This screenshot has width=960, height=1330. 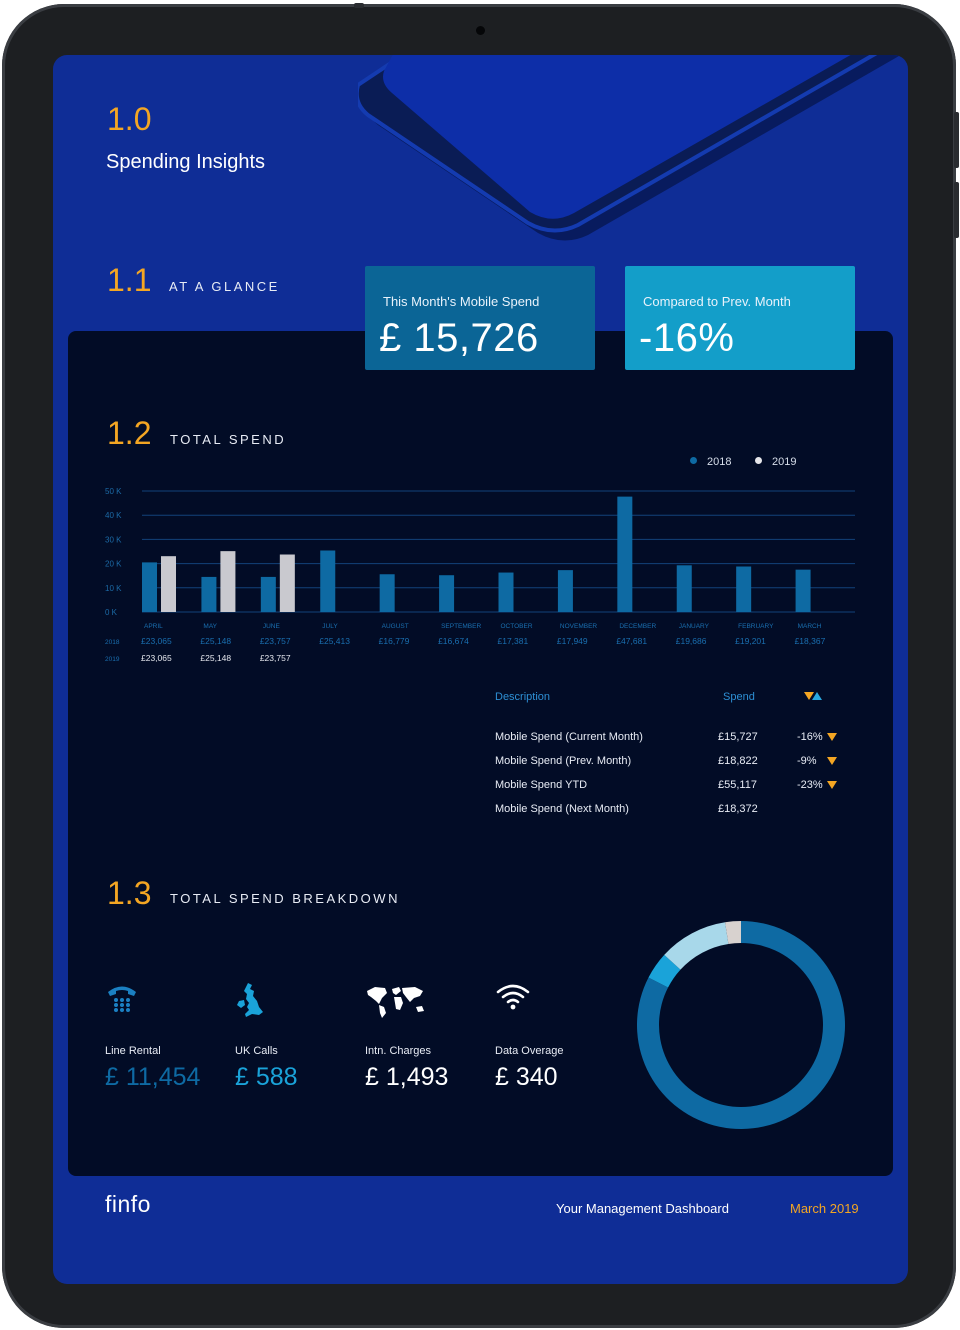 What do you see at coordinates (738, 737) in the screenshot?
I see `row-spend: £15,727` at bounding box center [738, 737].